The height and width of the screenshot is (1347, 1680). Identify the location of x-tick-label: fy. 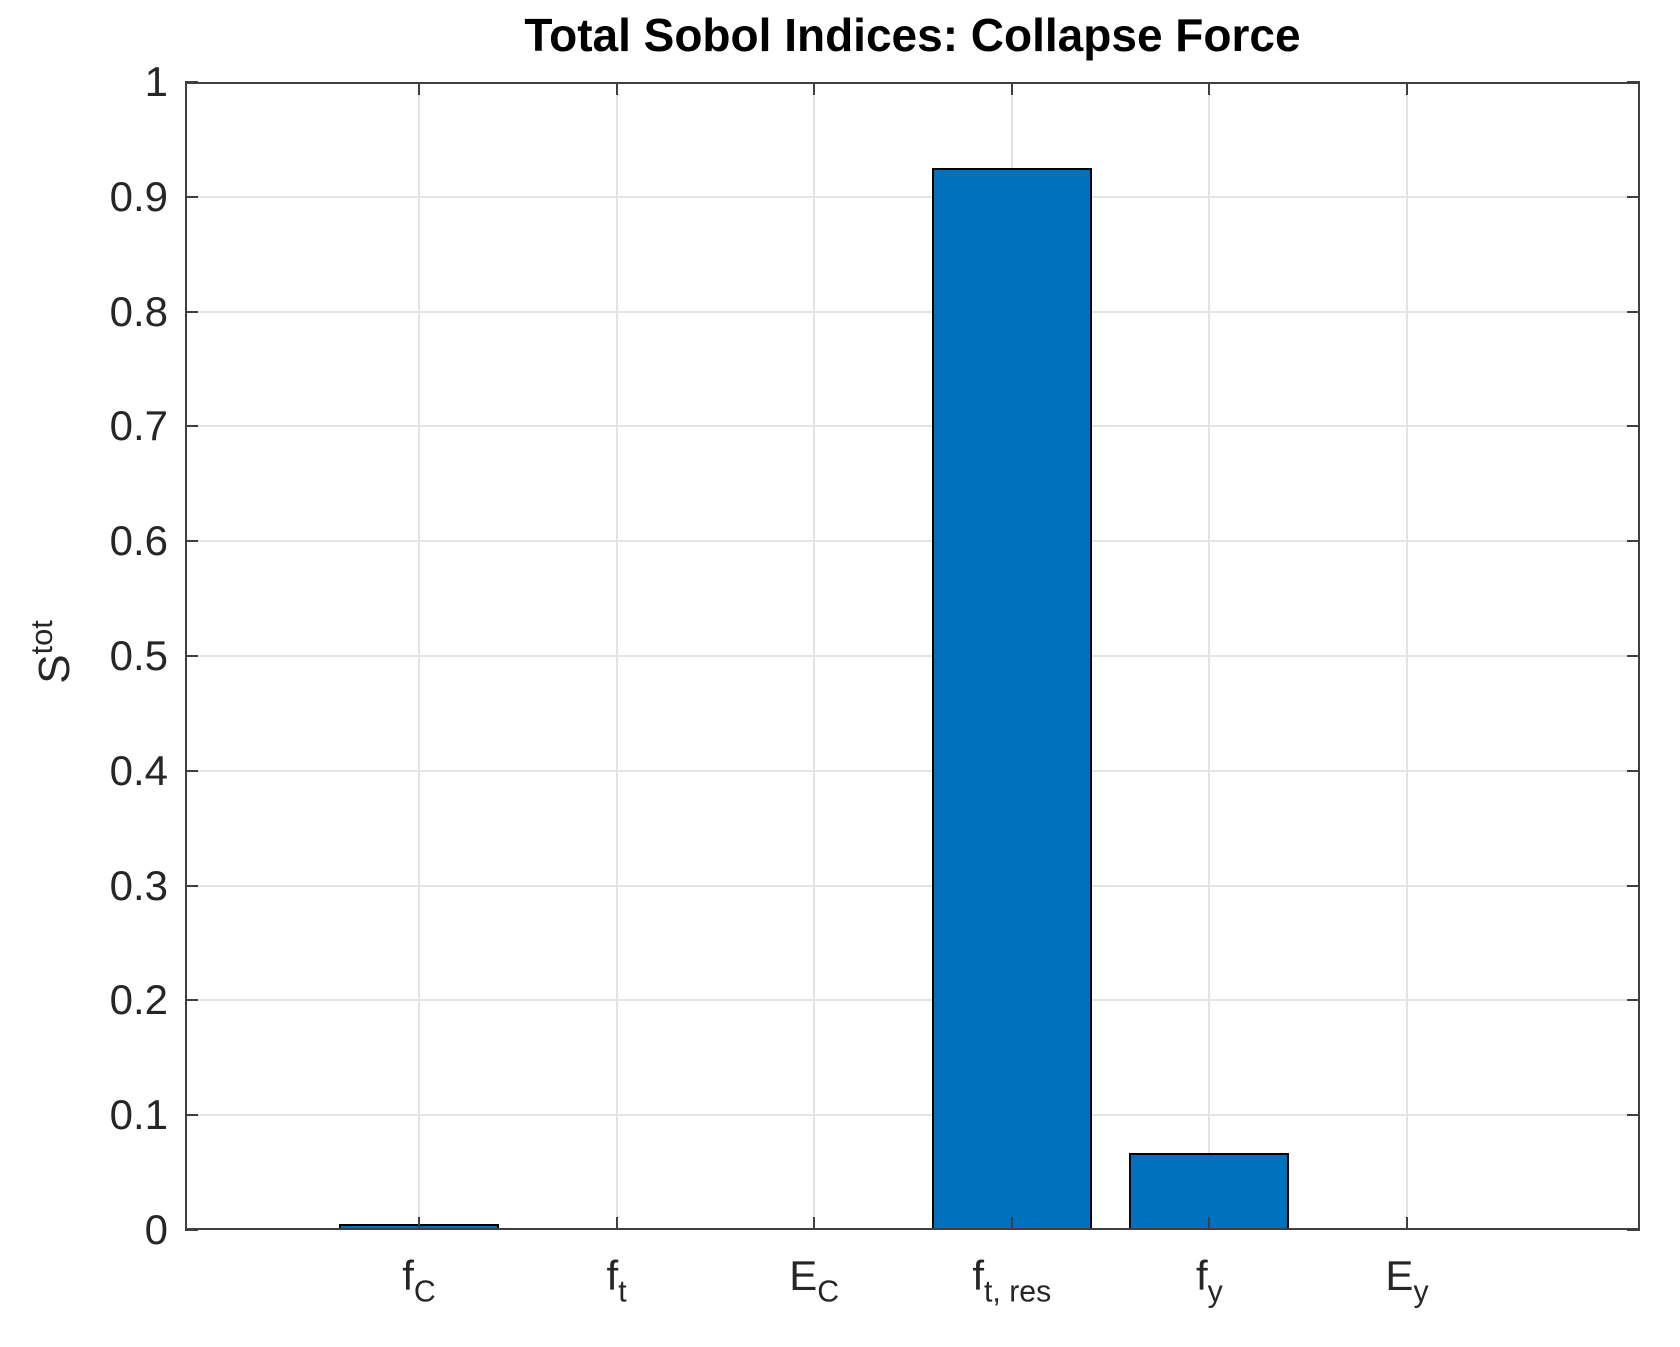
(1209, 1280).